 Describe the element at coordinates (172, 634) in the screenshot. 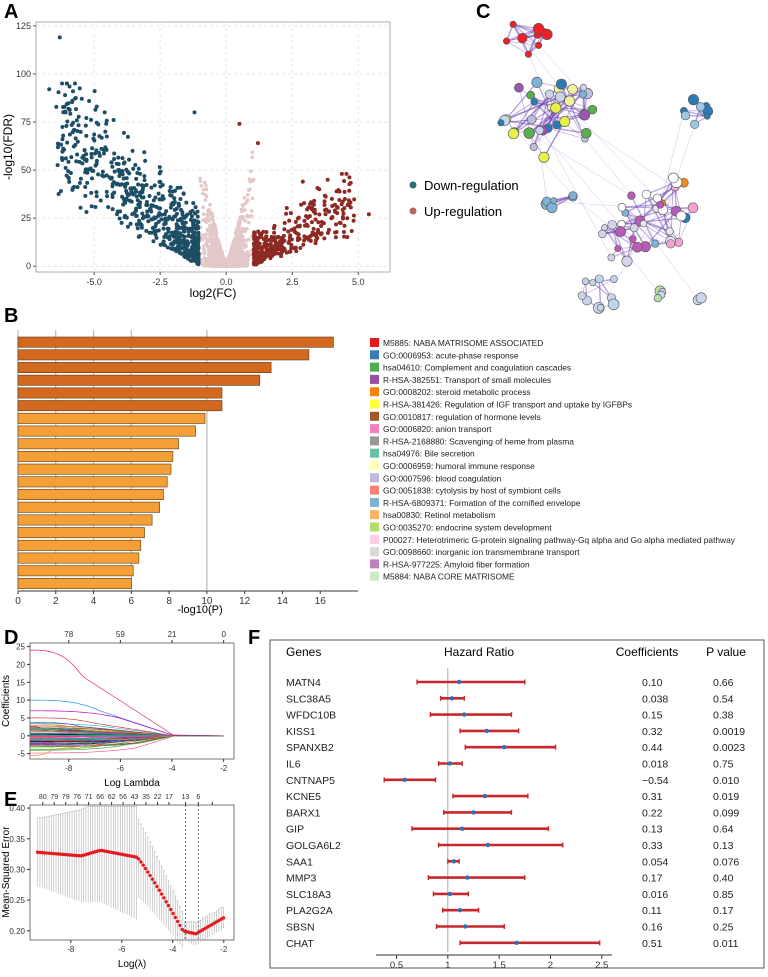

I see `lasso-top-label: 21` at that location.